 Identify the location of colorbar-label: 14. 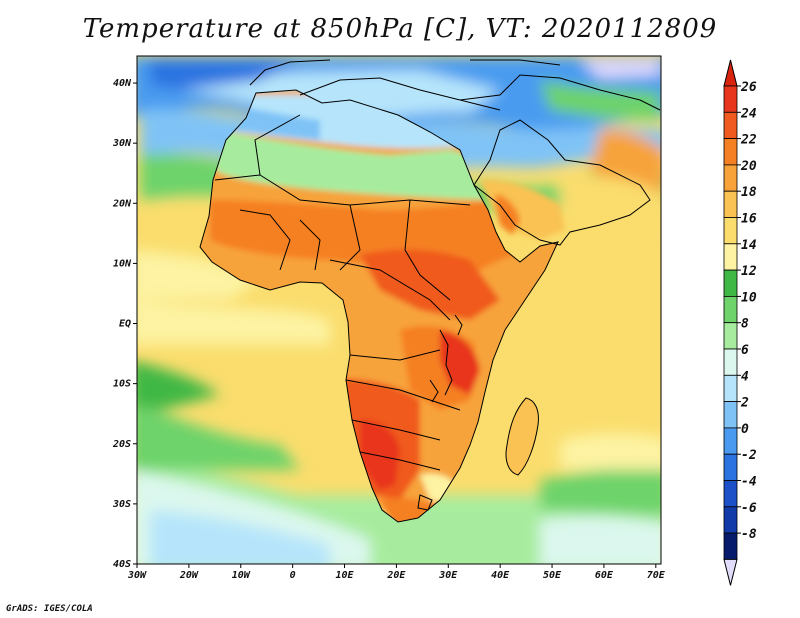
(749, 245).